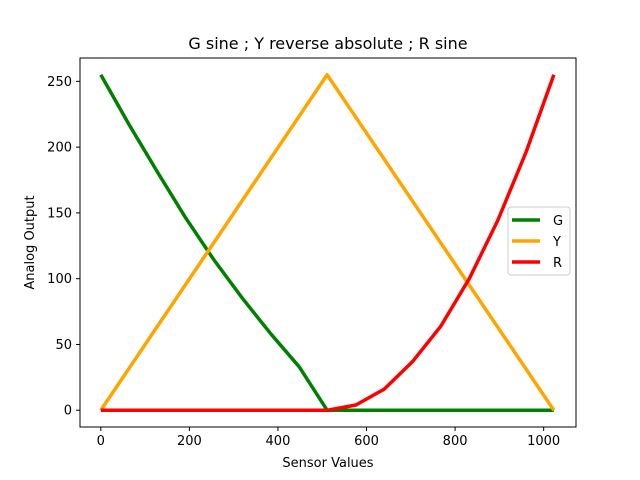 The height and width of the screenshot is (480, 640). Describe the element at coordinates (558, 221) in the screenshot. I see `legend-label-g: G` at that location.